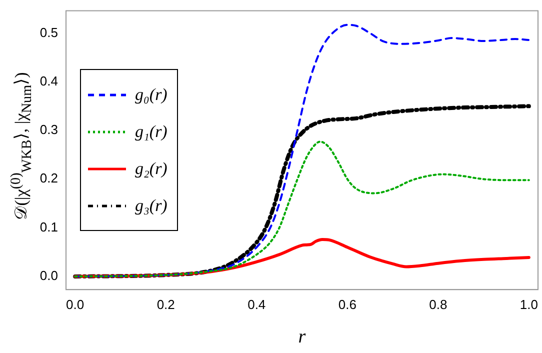  Describe the element at coordinates (49, 32) in the screenshot. I see `y-tick-label: 0.5` at that location.